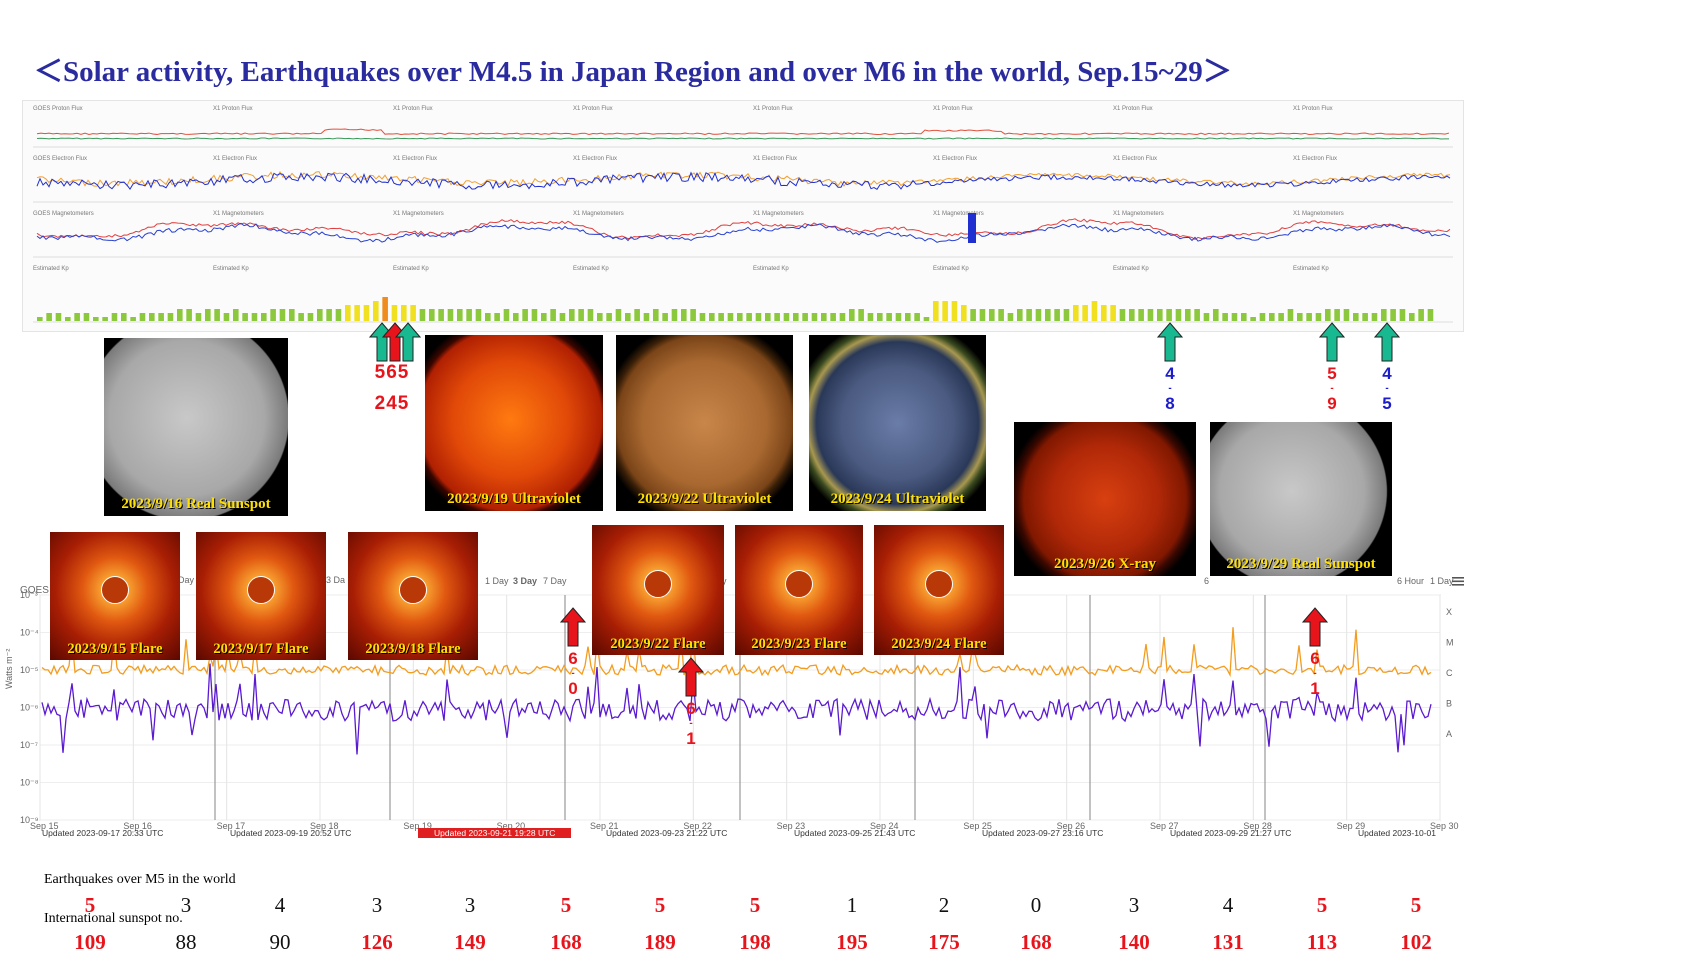  What do you see at coordinates (1449, 704) in the screenshot?
I see `flare-class-label: B` at bounding box center [1449, 704].